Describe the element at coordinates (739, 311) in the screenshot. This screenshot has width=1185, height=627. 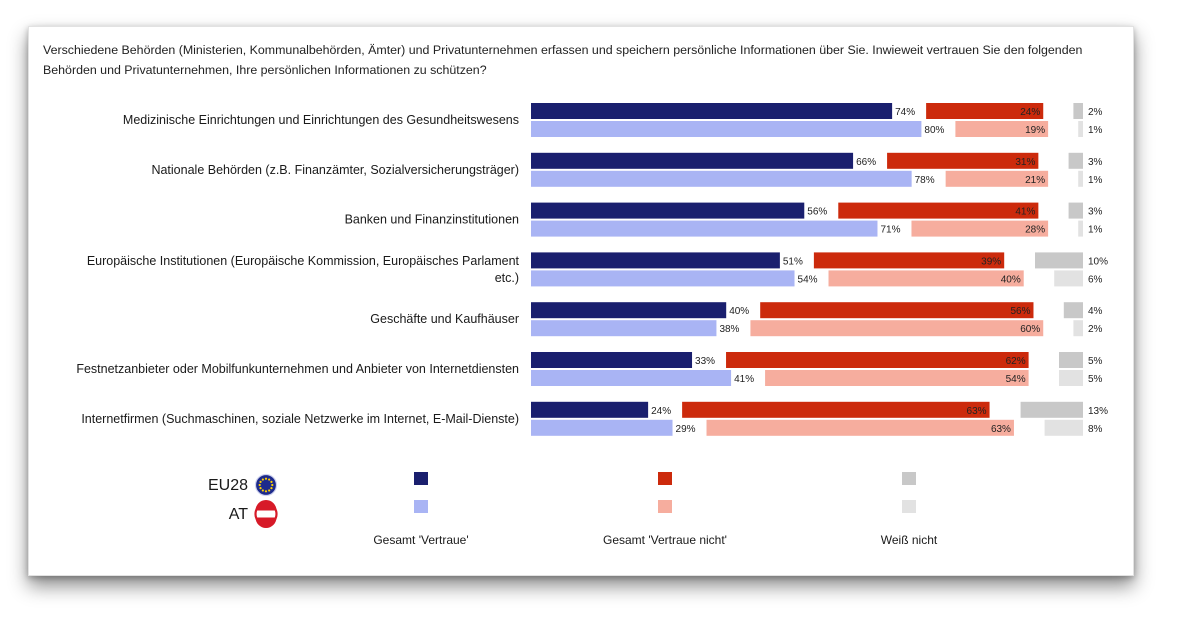
I see `trust-value-label: 40%` at that location.